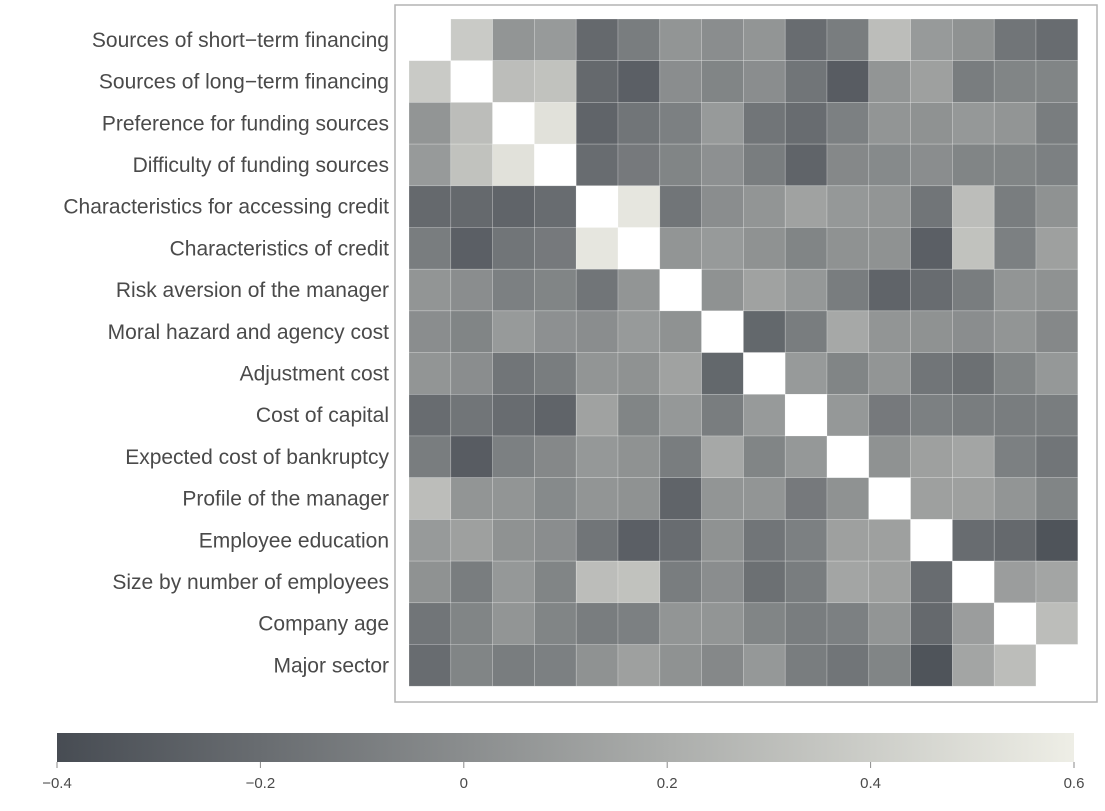 The width and height of the screenshot is (1105, 811). I want to click on row-label: Preference for funding sources, so click(245, 123).